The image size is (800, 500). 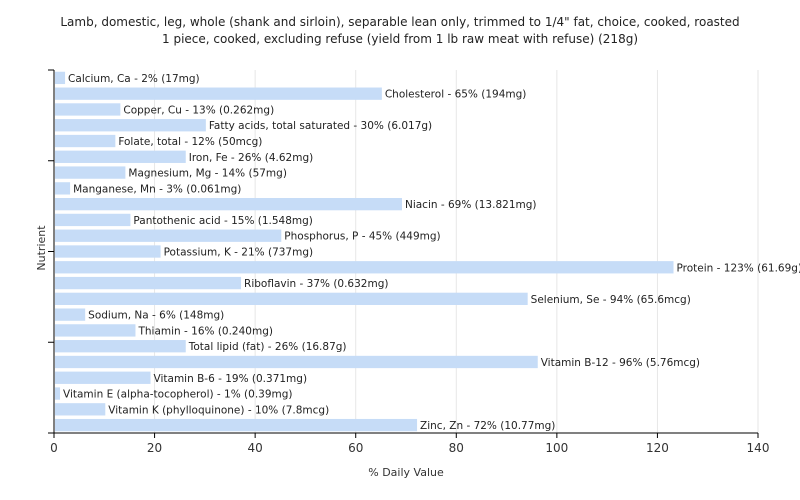 I want to click on bar-label: Manganese, Mn - 3% (0.061mg), so click(x=157, y=189).